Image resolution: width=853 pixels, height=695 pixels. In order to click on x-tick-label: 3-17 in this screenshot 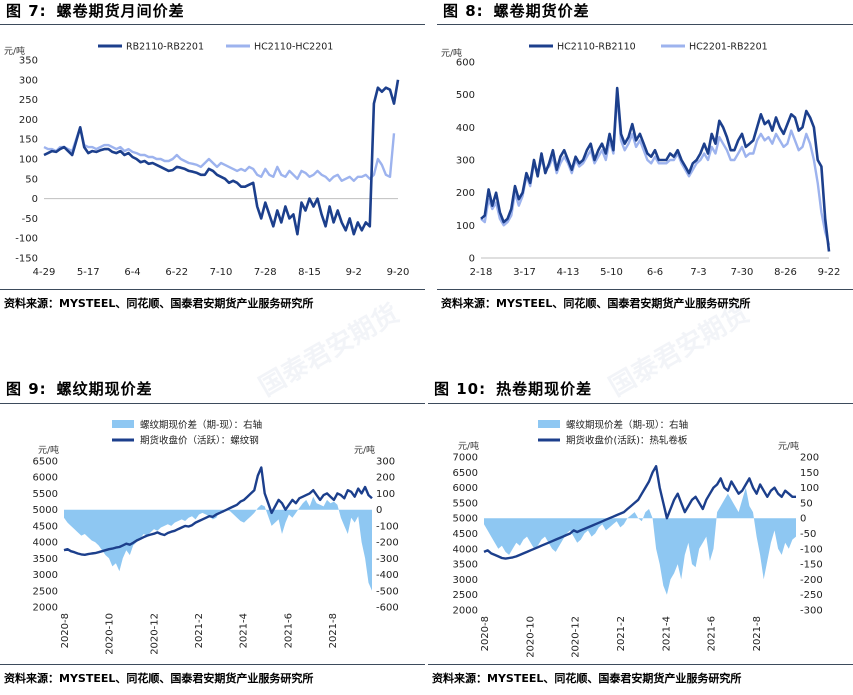, I will do `click(524, 272)`.